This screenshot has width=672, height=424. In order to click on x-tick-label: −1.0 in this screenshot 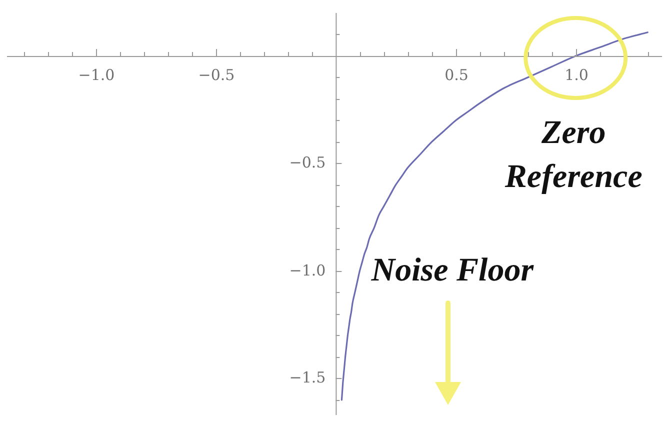, I will do `click(96, 75)`.